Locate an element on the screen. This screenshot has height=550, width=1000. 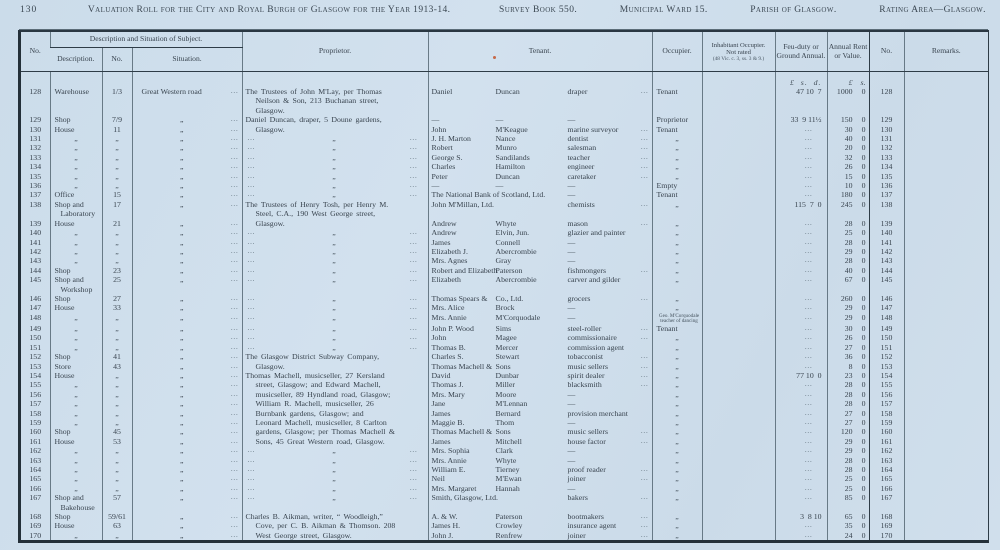
row-number-cell: 132 is located at coordinates (35, 148).